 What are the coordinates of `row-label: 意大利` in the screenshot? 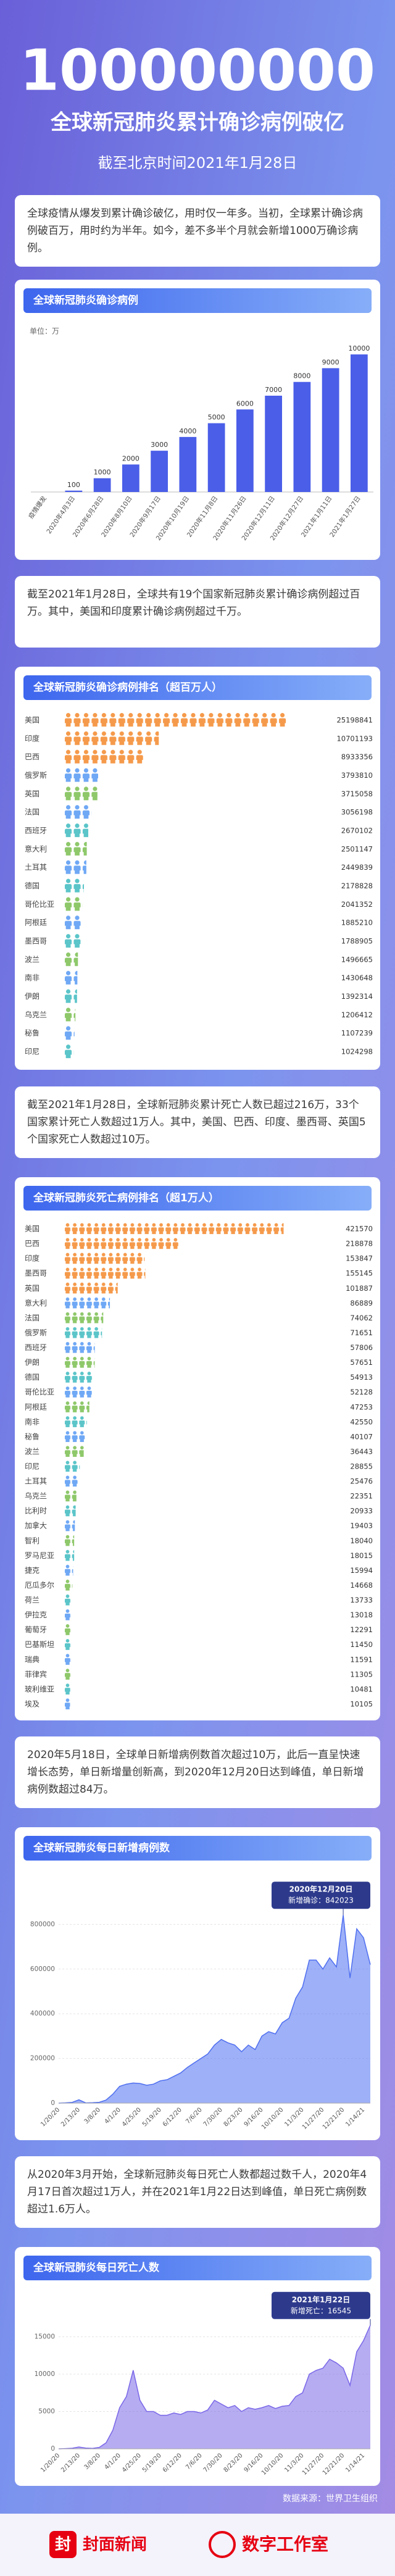 It's located at (36, 848).